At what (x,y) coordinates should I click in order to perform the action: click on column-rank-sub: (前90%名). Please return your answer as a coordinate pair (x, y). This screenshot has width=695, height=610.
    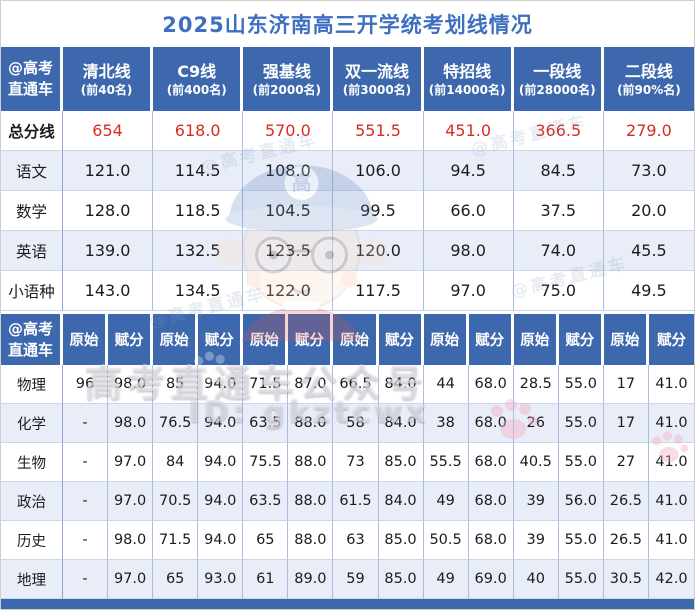
    Looking at the image, I should click on (649, 89).